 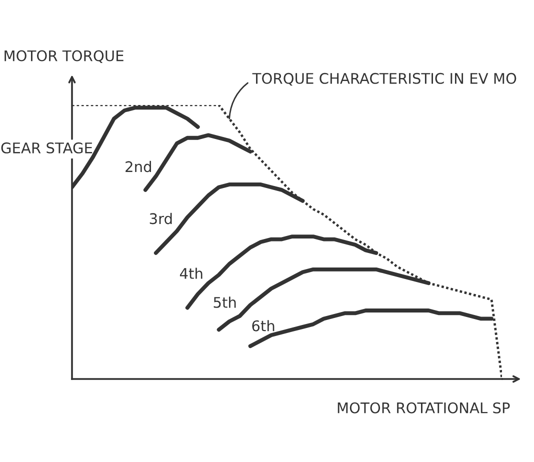 I want to click on series-label: GEAR STAGE, so click(x=46, y=148).